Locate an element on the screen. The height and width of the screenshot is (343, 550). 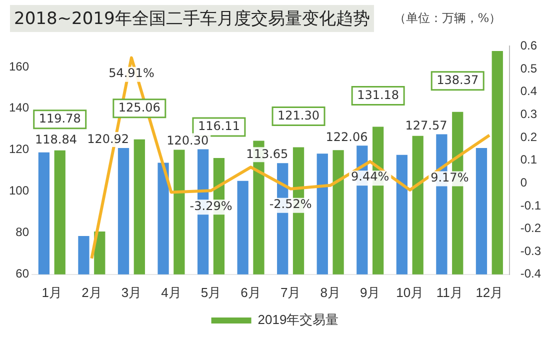
chart-subtitle: （单位：万辆，%） is located at coordinates (448, 18).